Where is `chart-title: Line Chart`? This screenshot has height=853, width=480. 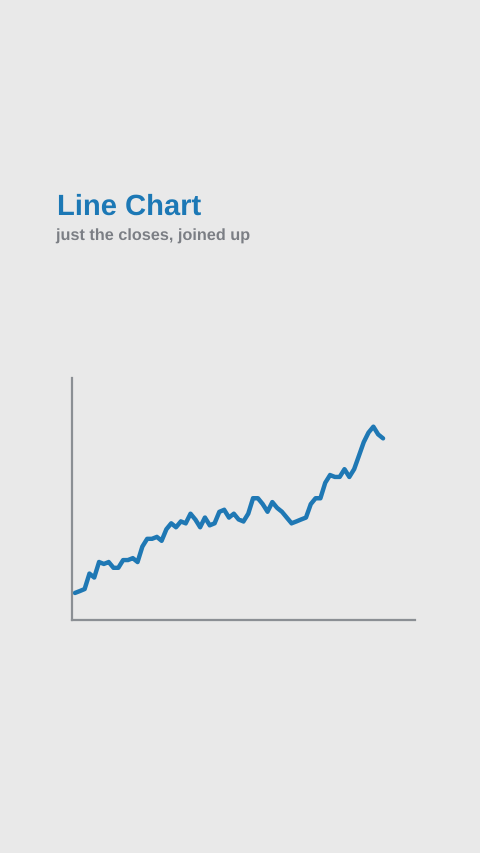
chart-title: Line Chart is located at coordinates (129, 205).